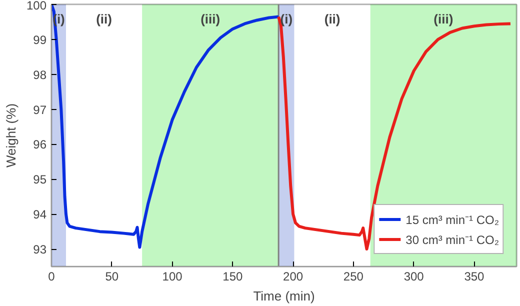 This screenshot has height=306, width=520. Describe the element at coordinates (293, 277) in the screenshot. I see `x-tick-label: 200` at that location.